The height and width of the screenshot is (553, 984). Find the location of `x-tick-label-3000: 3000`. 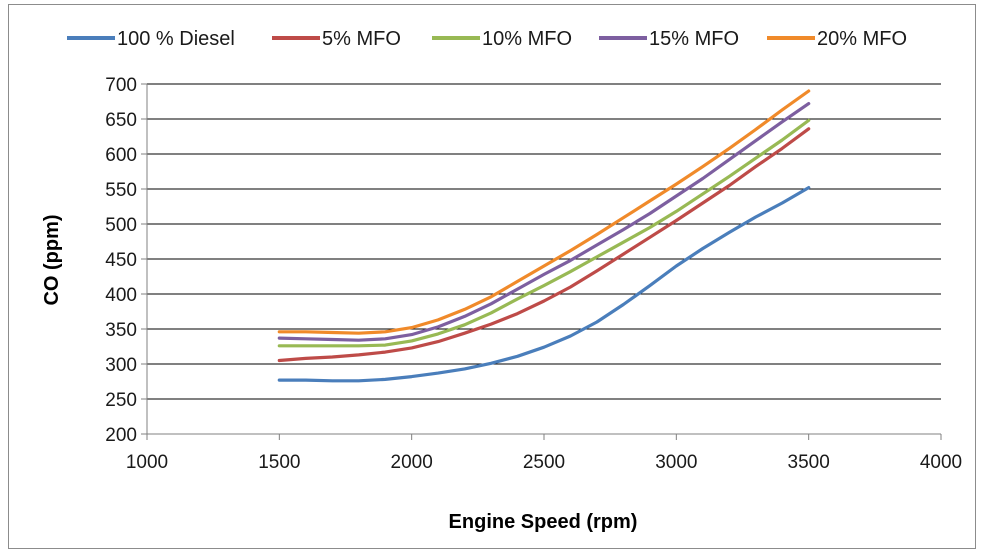

x-tick-label-3000: 3000 is located at coordinates (676, 462).